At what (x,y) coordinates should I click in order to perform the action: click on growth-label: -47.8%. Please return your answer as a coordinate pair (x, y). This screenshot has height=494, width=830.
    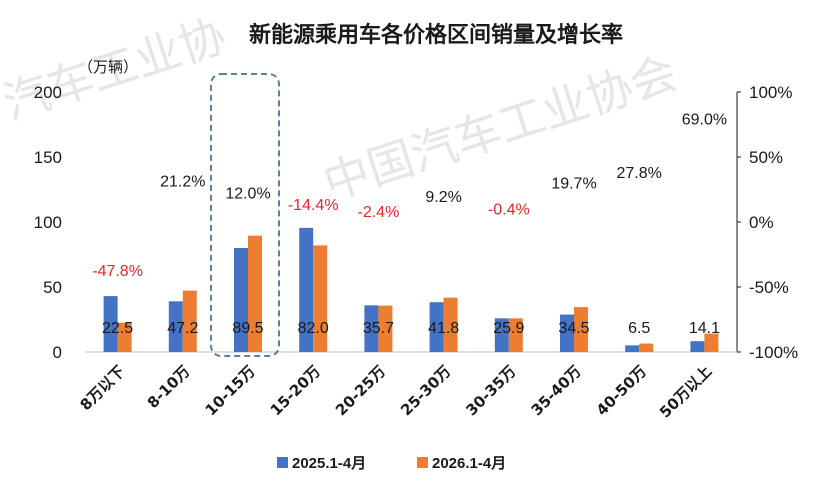
    Looking at the image, I should click on (117, 271).